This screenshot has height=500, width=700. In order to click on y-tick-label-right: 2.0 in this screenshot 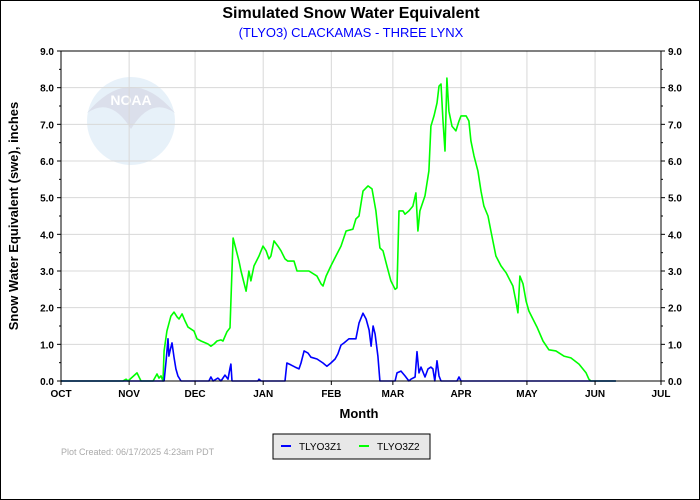, I will do `click(675, 309)`.